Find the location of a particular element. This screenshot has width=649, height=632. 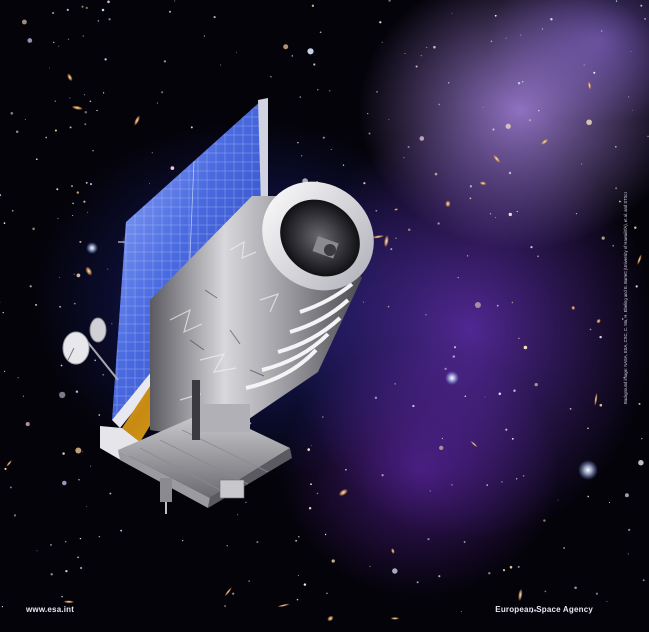

website-label: www.esa.int is located at coordinates (50, 609).